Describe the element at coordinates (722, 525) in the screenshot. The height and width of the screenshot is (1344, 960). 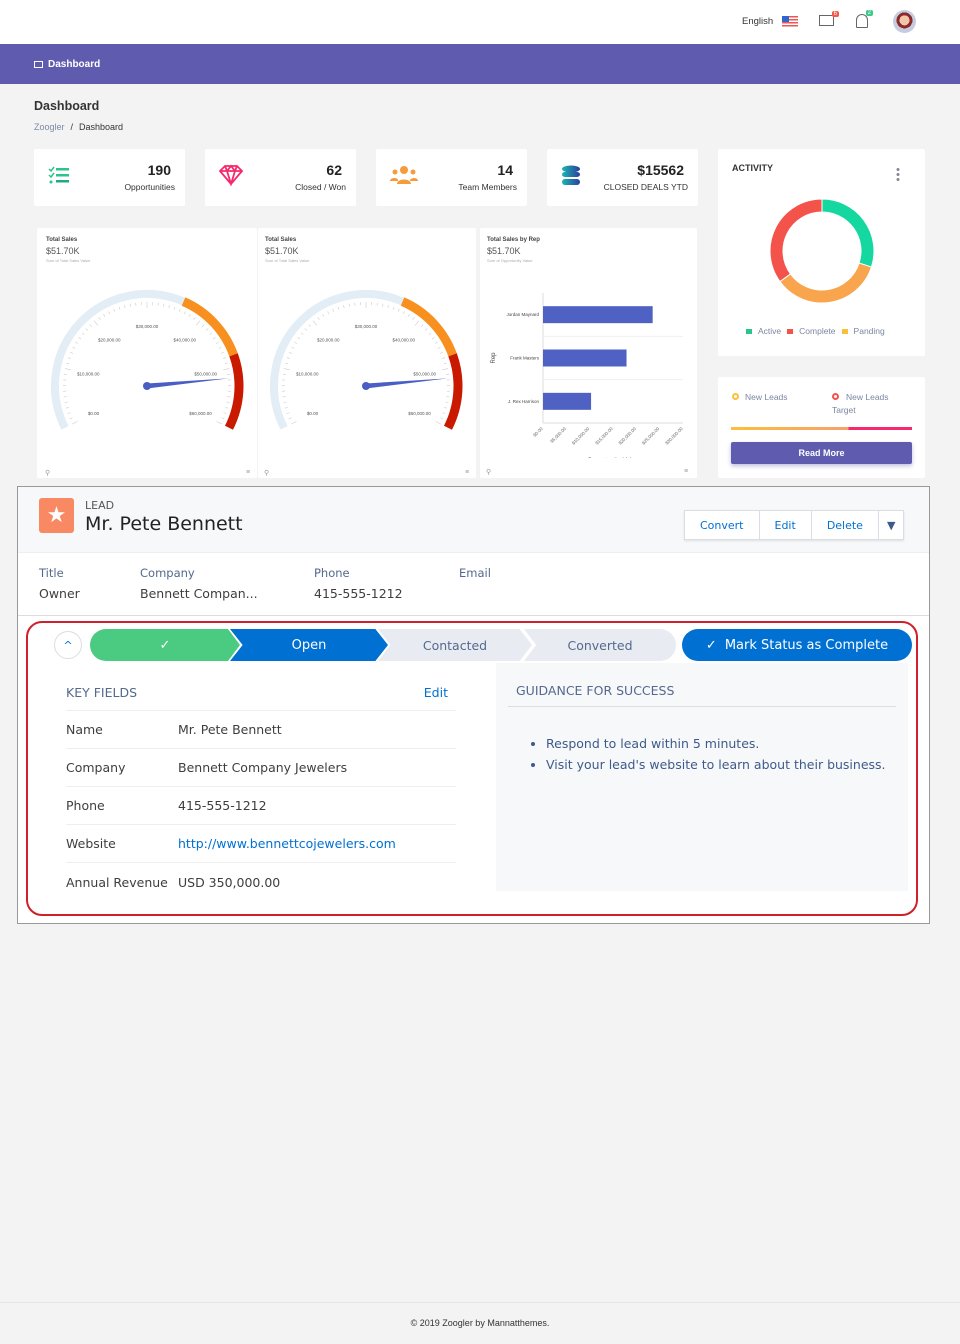
I see `convert-button: Convert` at that location.